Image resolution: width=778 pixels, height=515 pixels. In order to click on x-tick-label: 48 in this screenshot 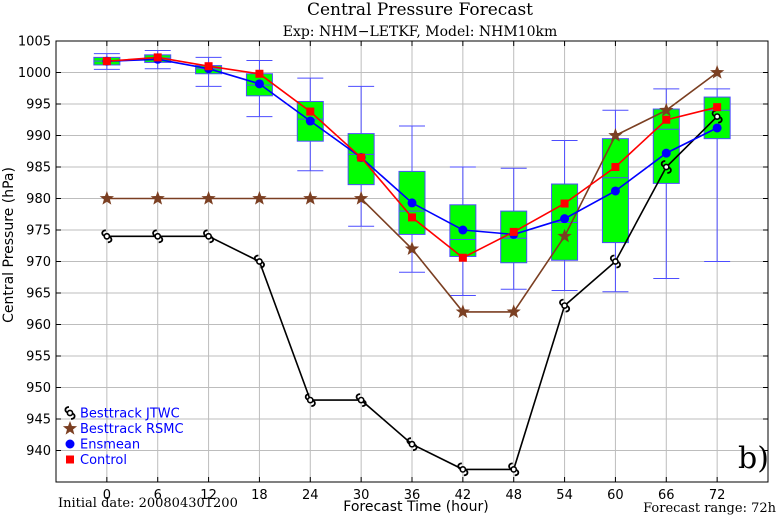, I will do `click(513, 495)`.